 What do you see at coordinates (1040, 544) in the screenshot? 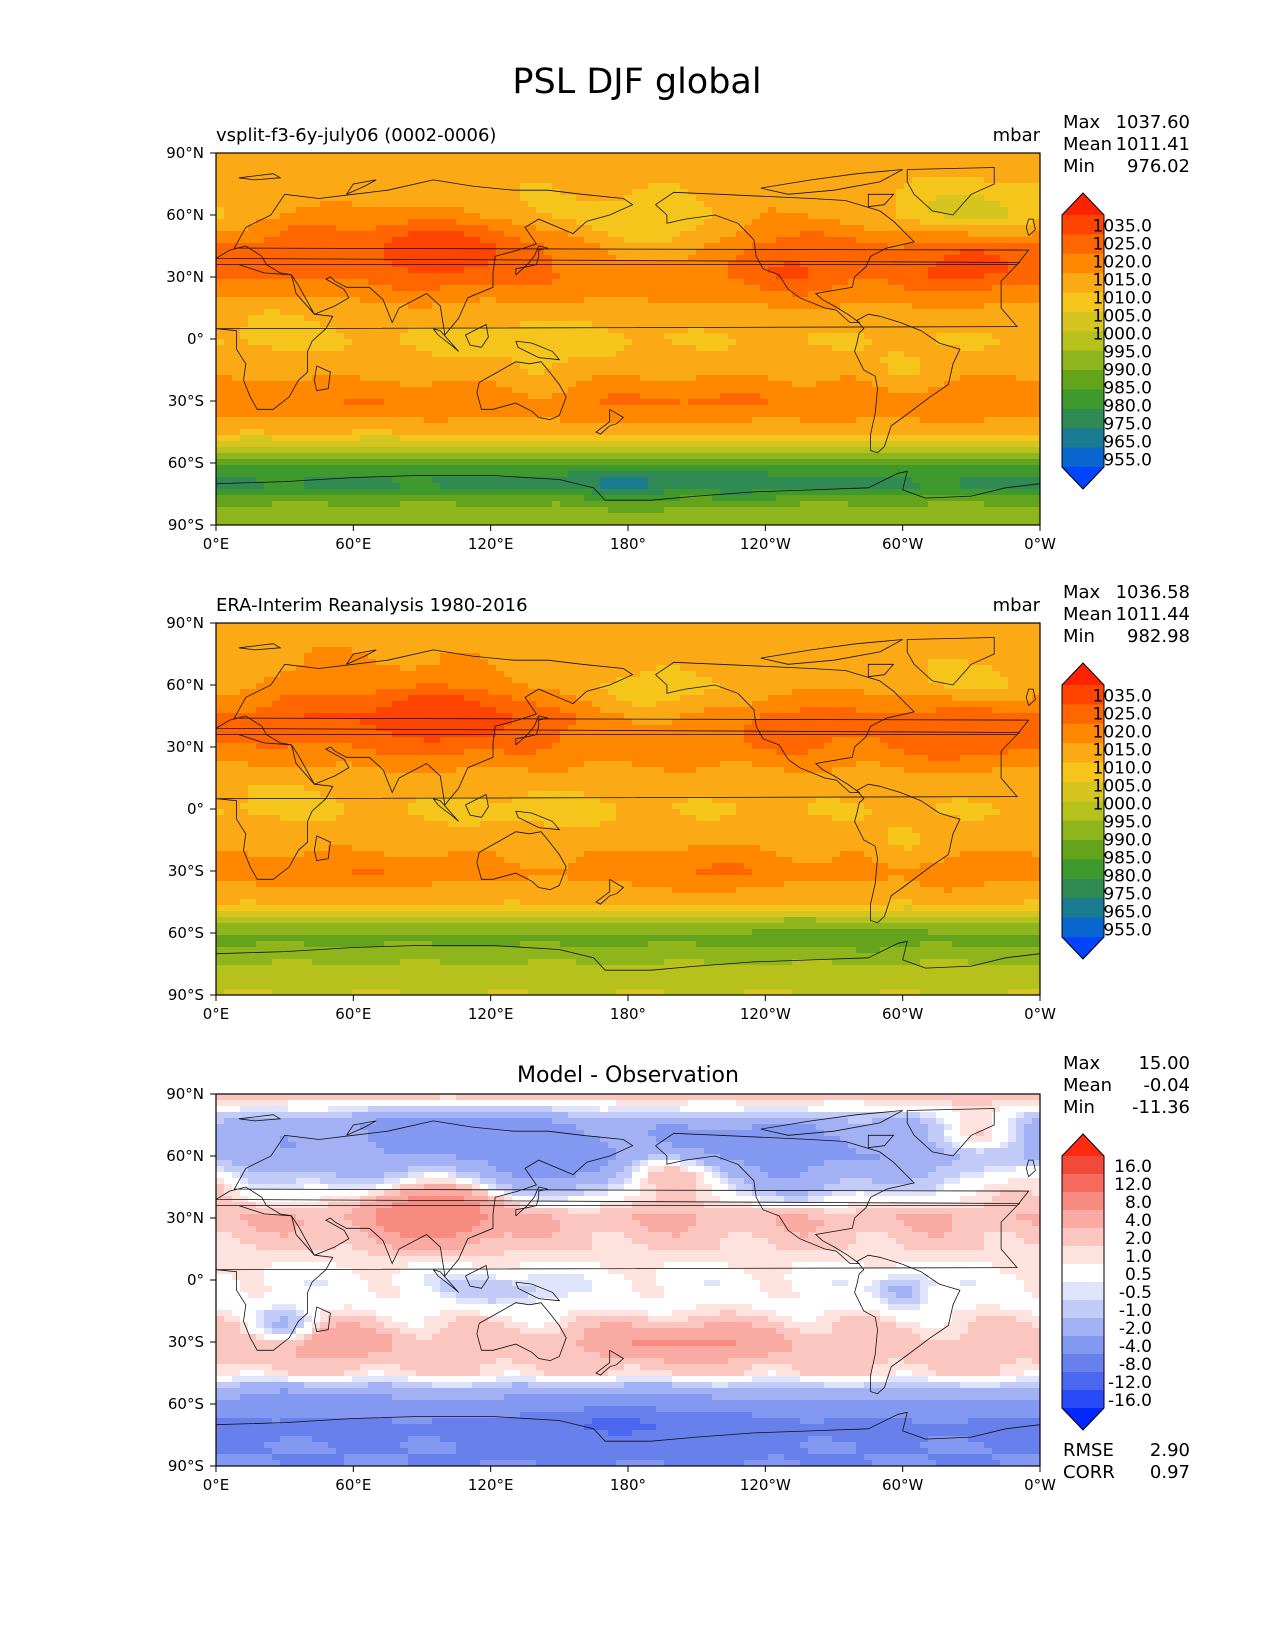
I see `x-tick-label: 0°W` at bounding box center [1040, 544].